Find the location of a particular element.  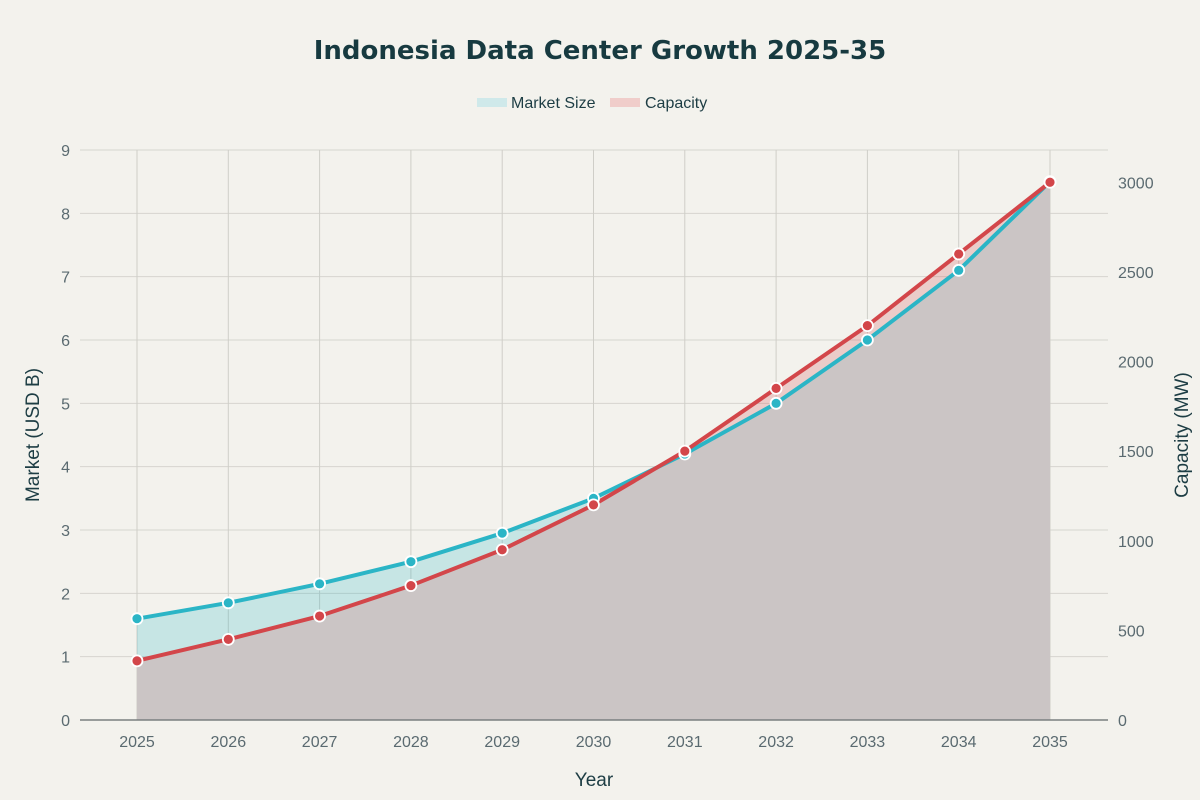

legend: Market Size Capacity is located at coordinates (592, 103).